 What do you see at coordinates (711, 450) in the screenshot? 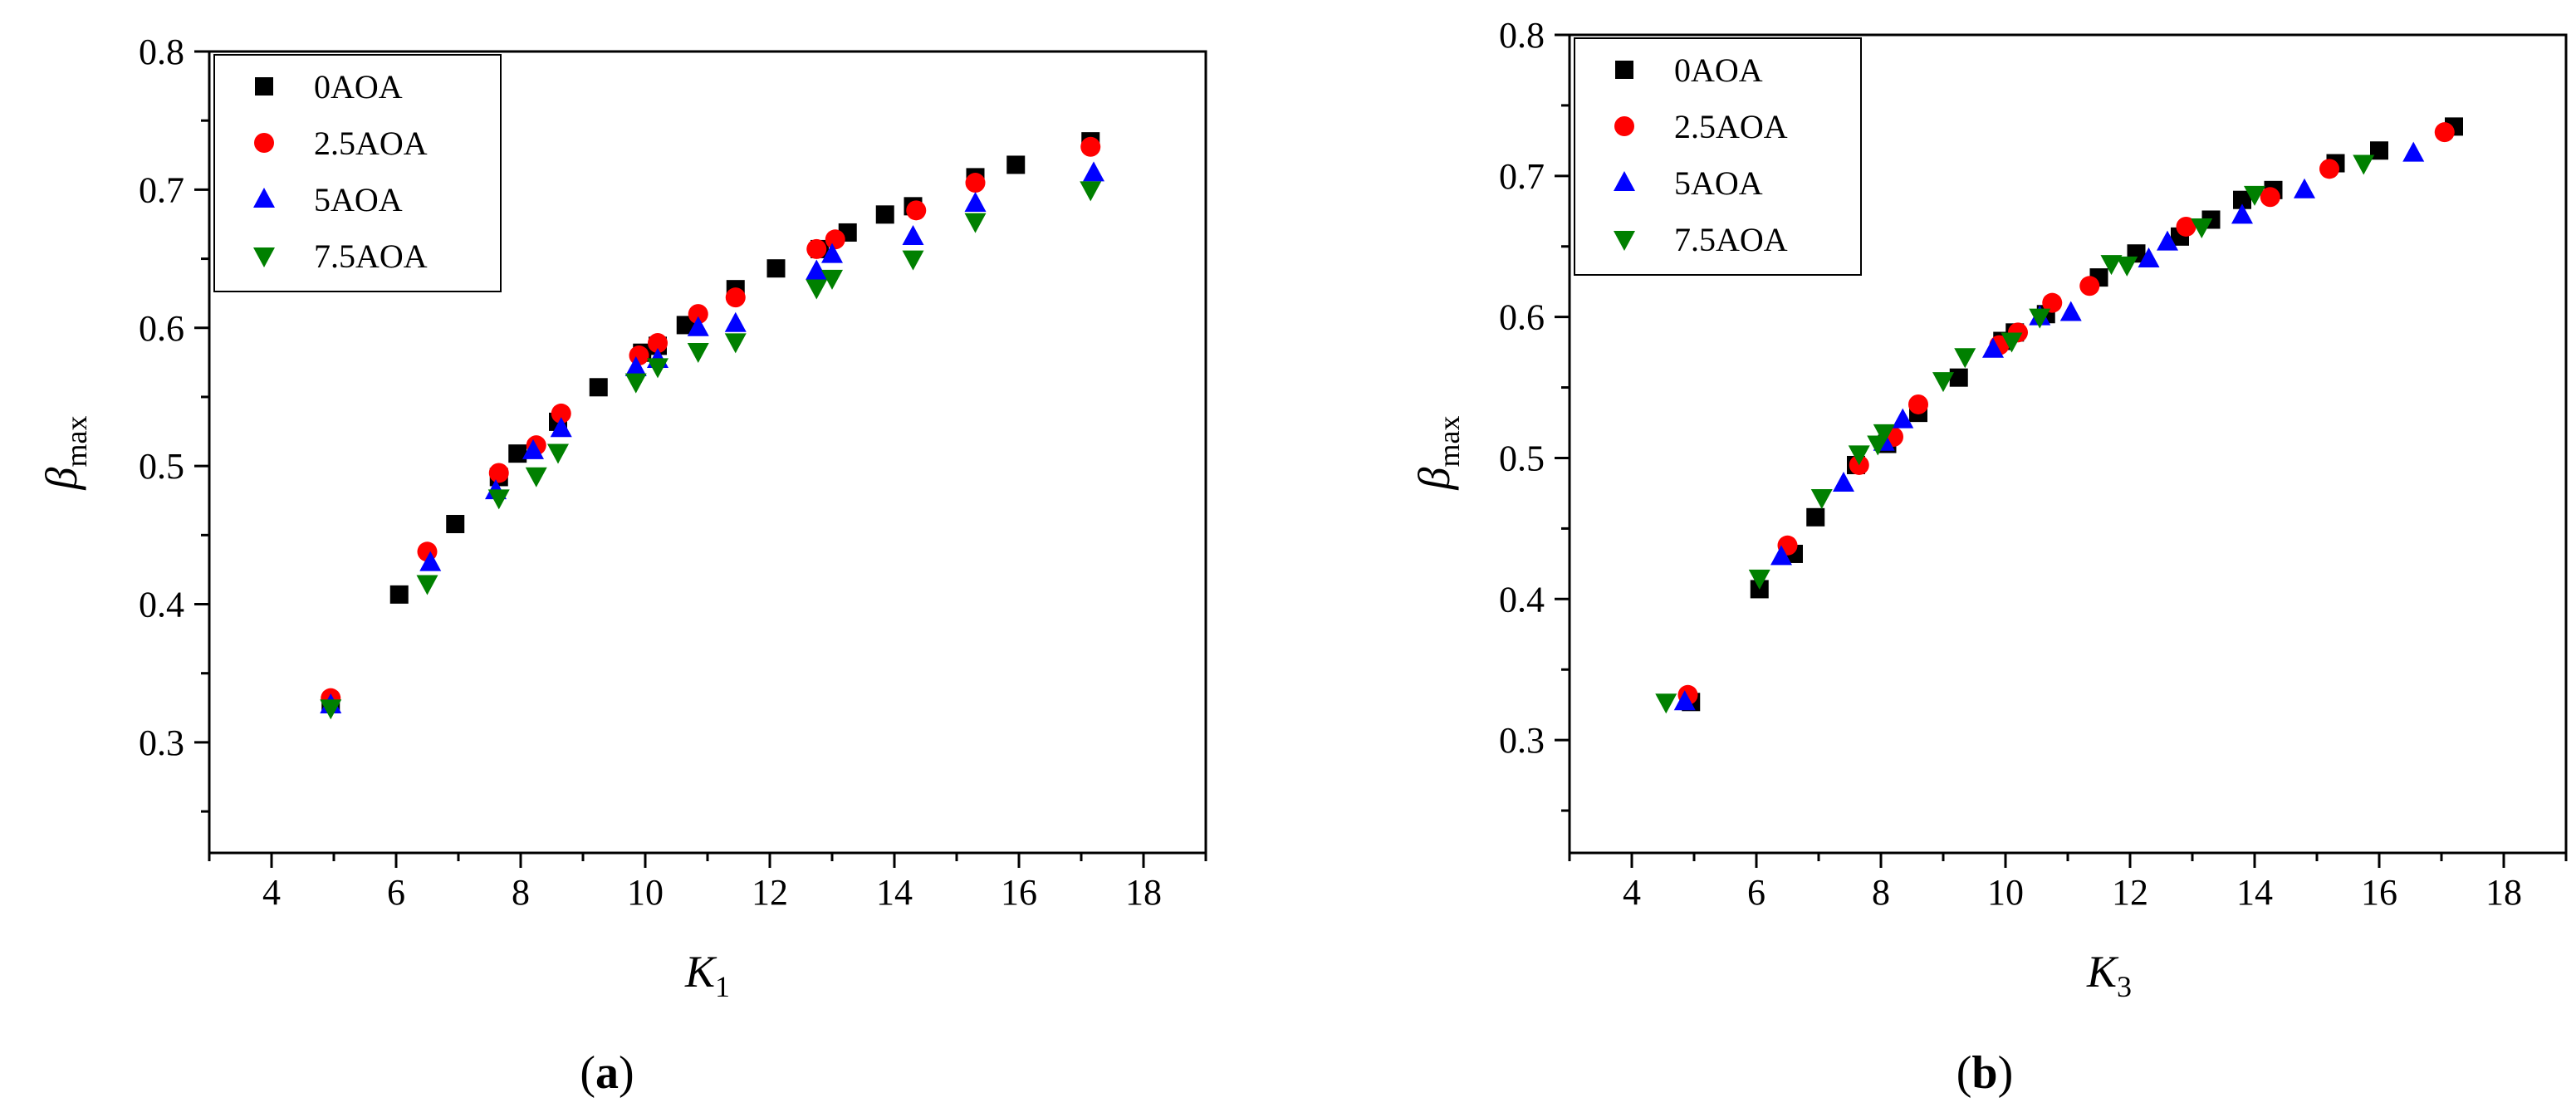
I see `series-7-5AOA-points` at bounding box center [711, 450].